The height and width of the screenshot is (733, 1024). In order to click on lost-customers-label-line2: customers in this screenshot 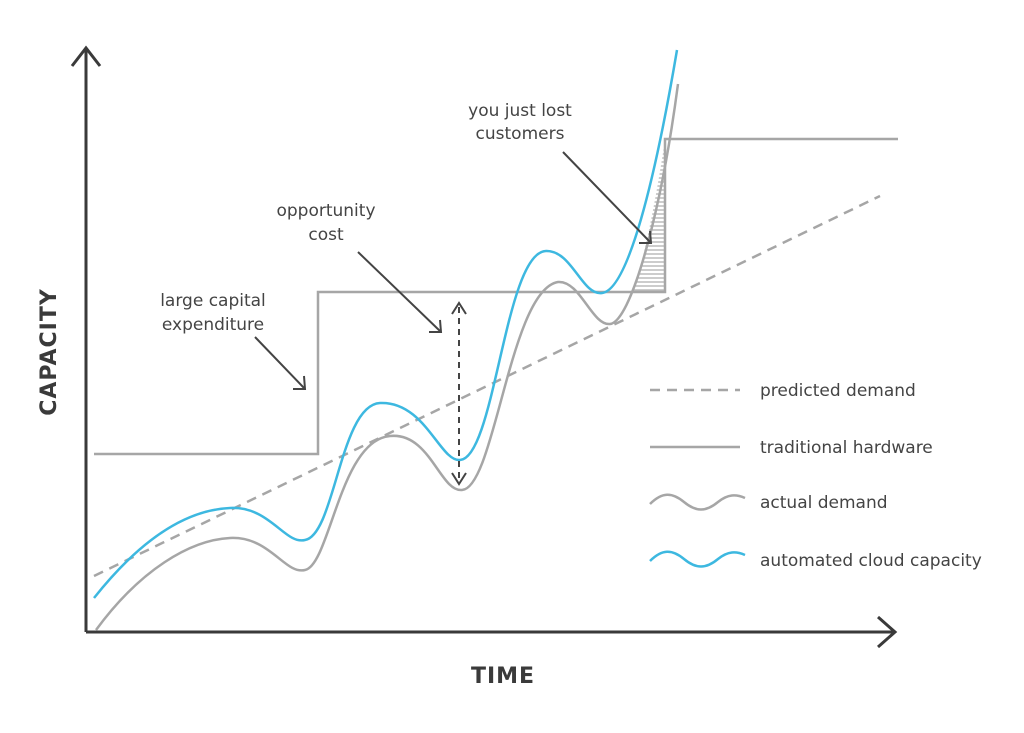, I will do `click(520, 134)`.